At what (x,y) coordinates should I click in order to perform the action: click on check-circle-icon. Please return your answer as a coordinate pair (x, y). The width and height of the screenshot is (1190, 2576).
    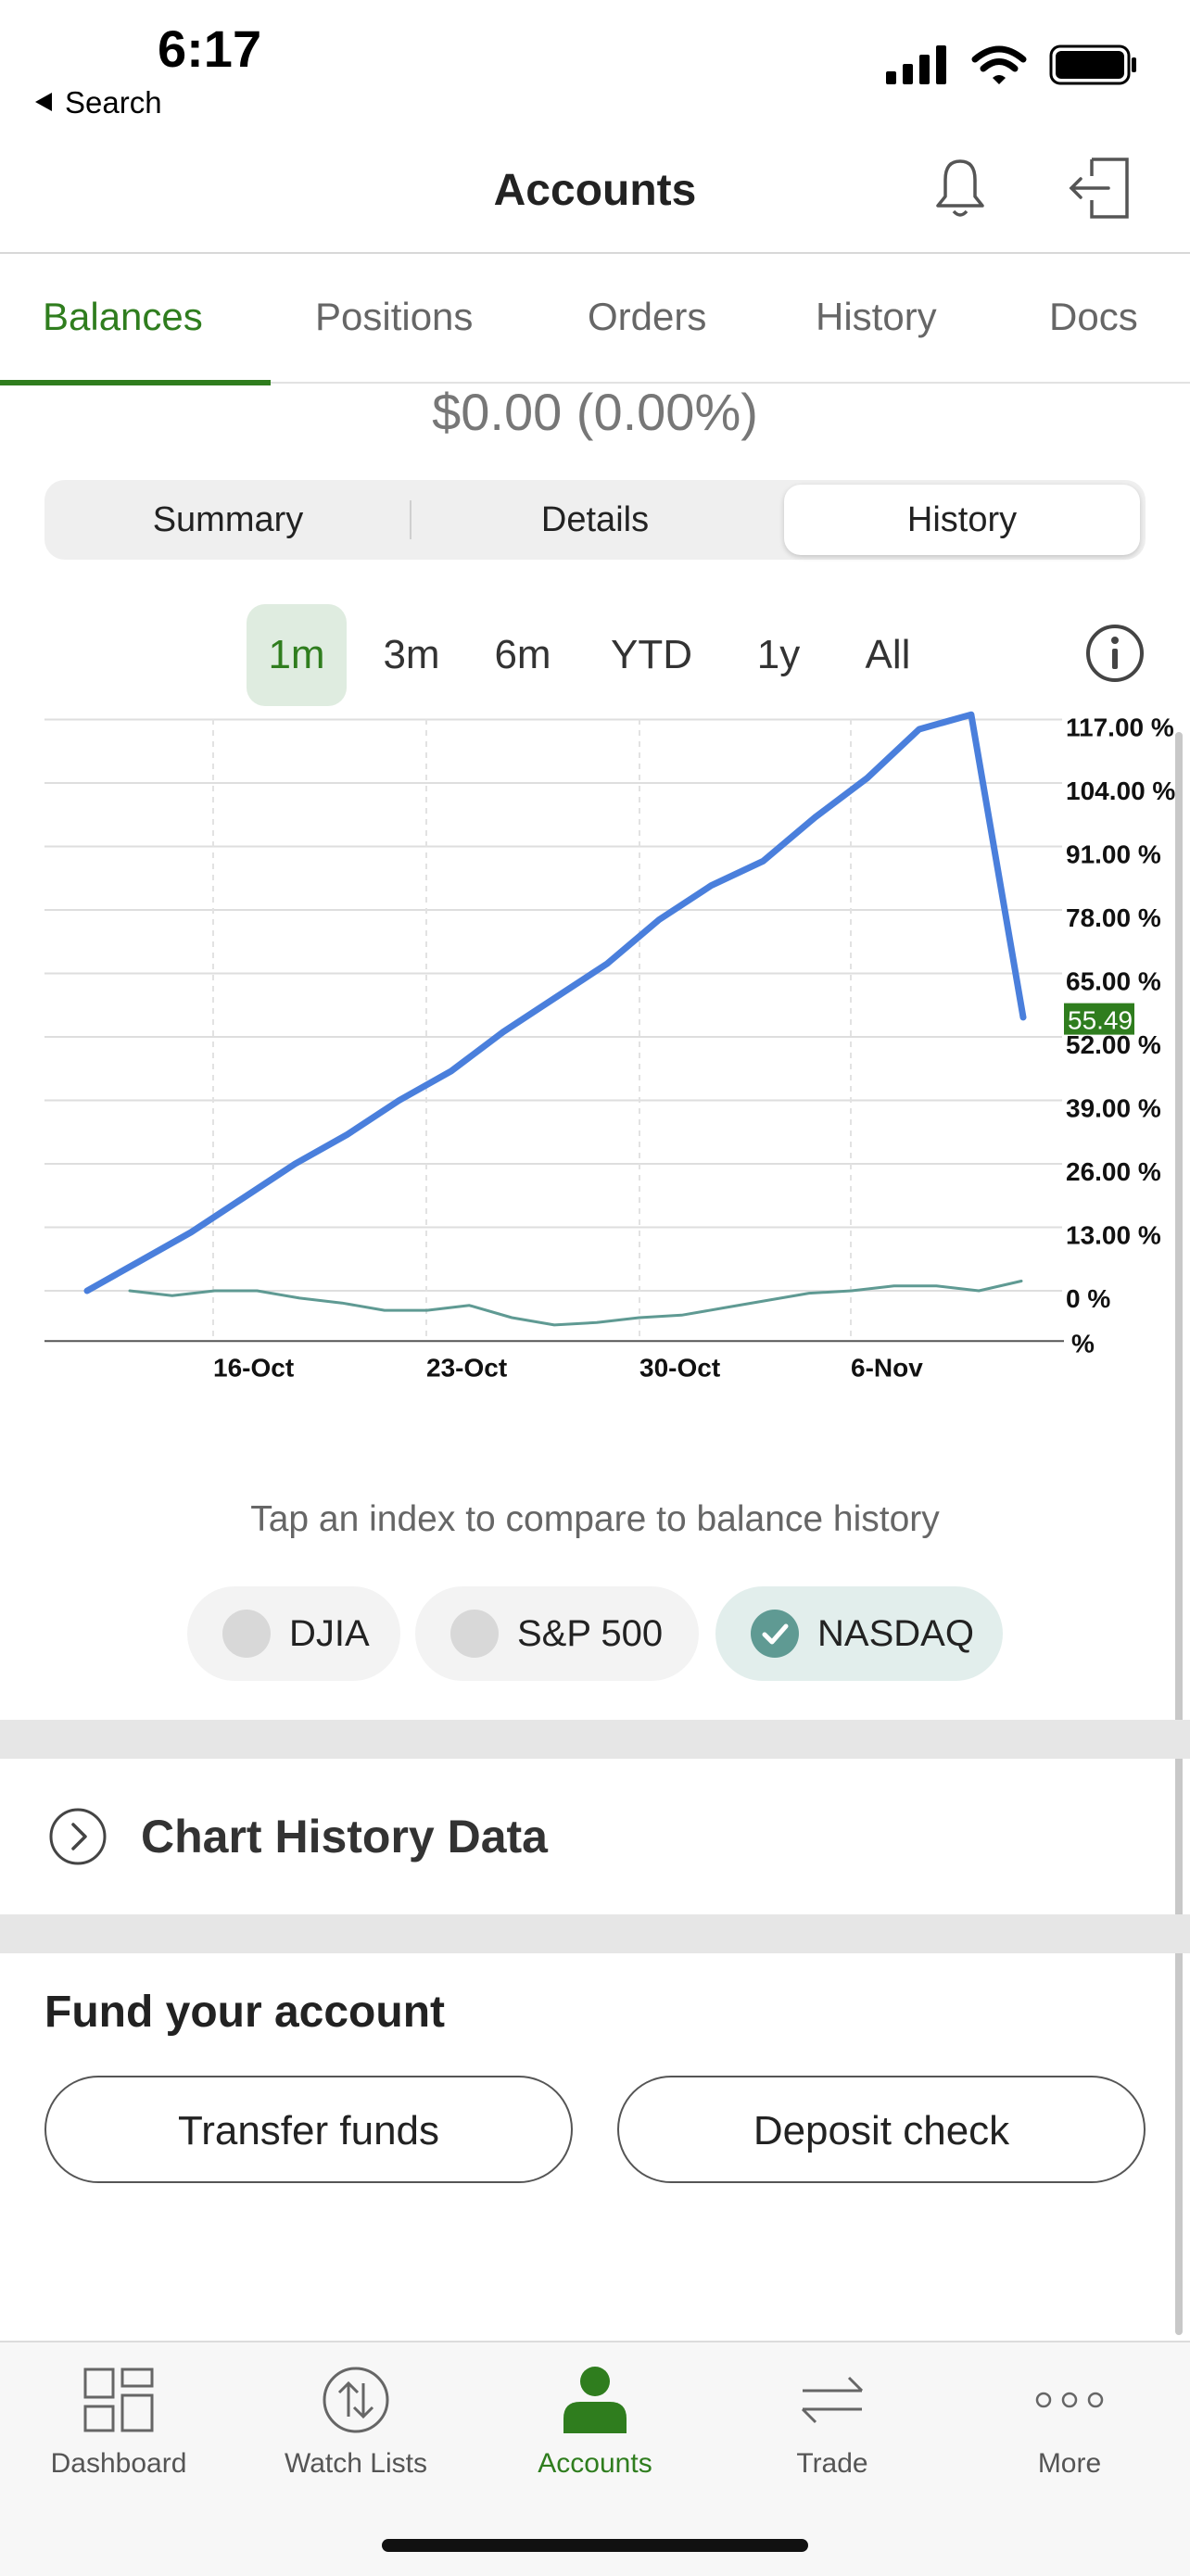
    Looking at the image, I should click on (775, 1634).